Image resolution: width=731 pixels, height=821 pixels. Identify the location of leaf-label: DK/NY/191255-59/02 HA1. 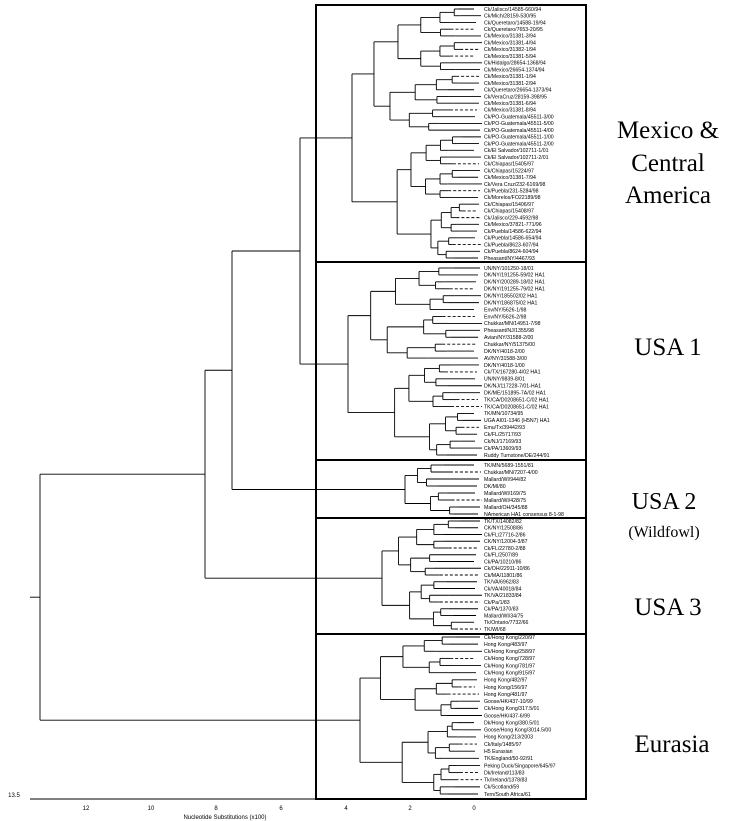
(514, 276).